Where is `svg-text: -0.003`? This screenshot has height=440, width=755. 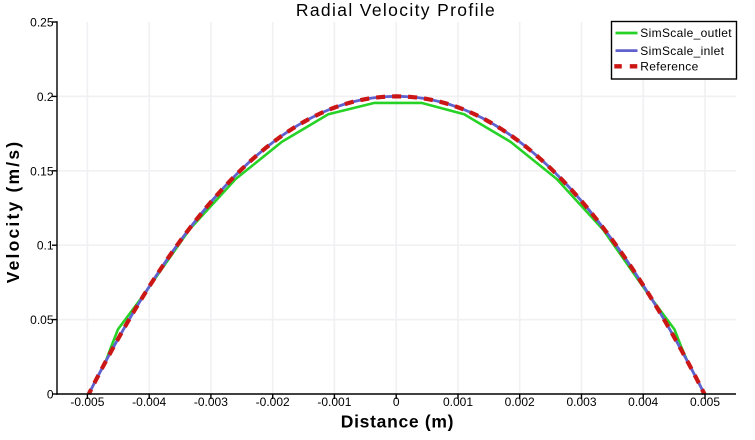
svg-text: -0.003 is located at coordinates (211, 402).